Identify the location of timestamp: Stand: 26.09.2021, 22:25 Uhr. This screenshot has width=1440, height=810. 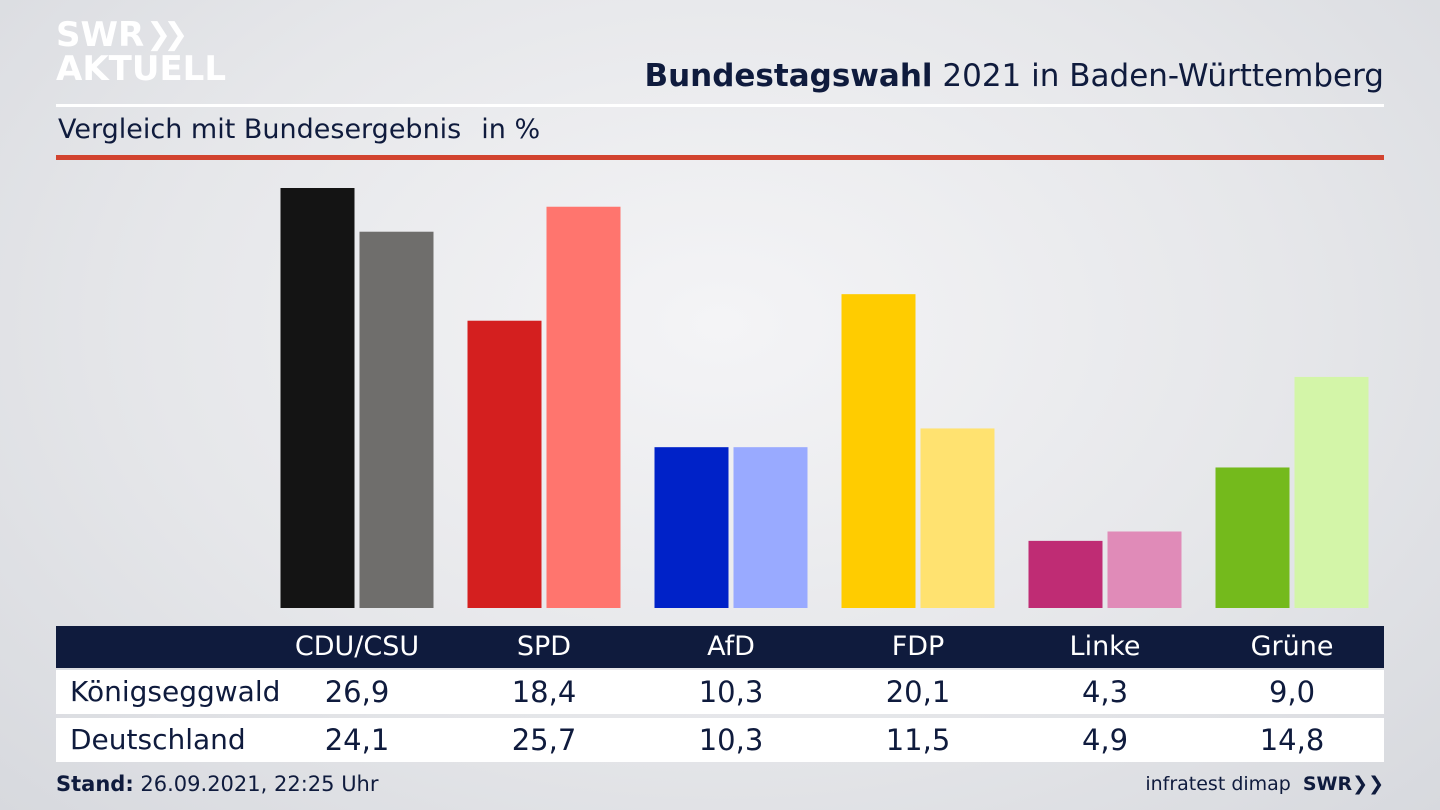
(217, 784).